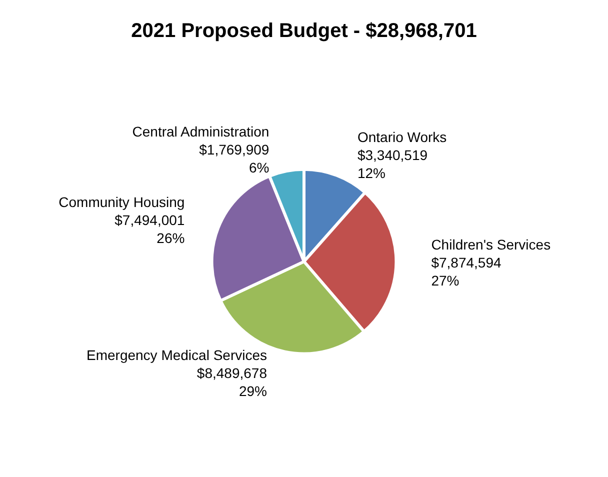 The image size is (608, 477). Describe the element at coordinates (234, 158) in the screenshot. I see `data-label: $1,769,909 6%` at that location.